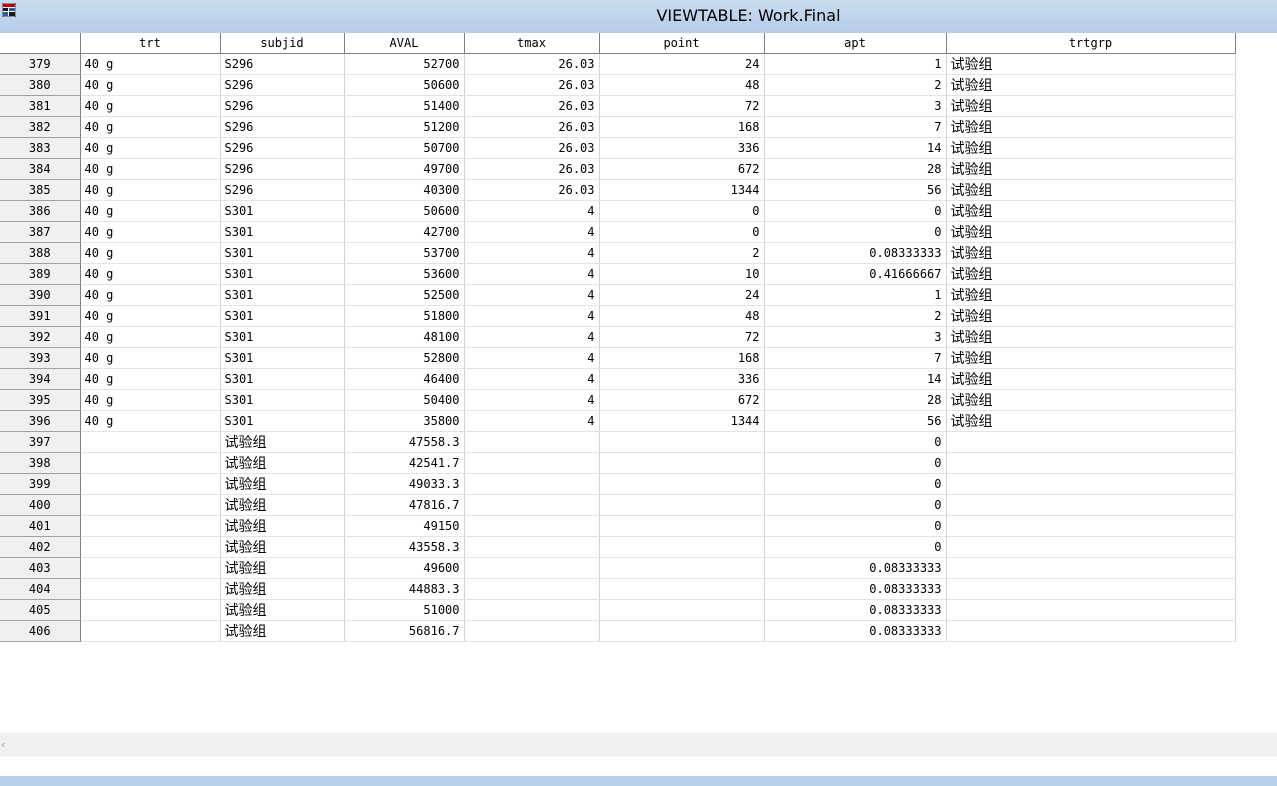 Image resolution: width=1277 pixels, height=786 pixels. I want to click on horizontal-scrollbar: ‹, so click(638, 745).